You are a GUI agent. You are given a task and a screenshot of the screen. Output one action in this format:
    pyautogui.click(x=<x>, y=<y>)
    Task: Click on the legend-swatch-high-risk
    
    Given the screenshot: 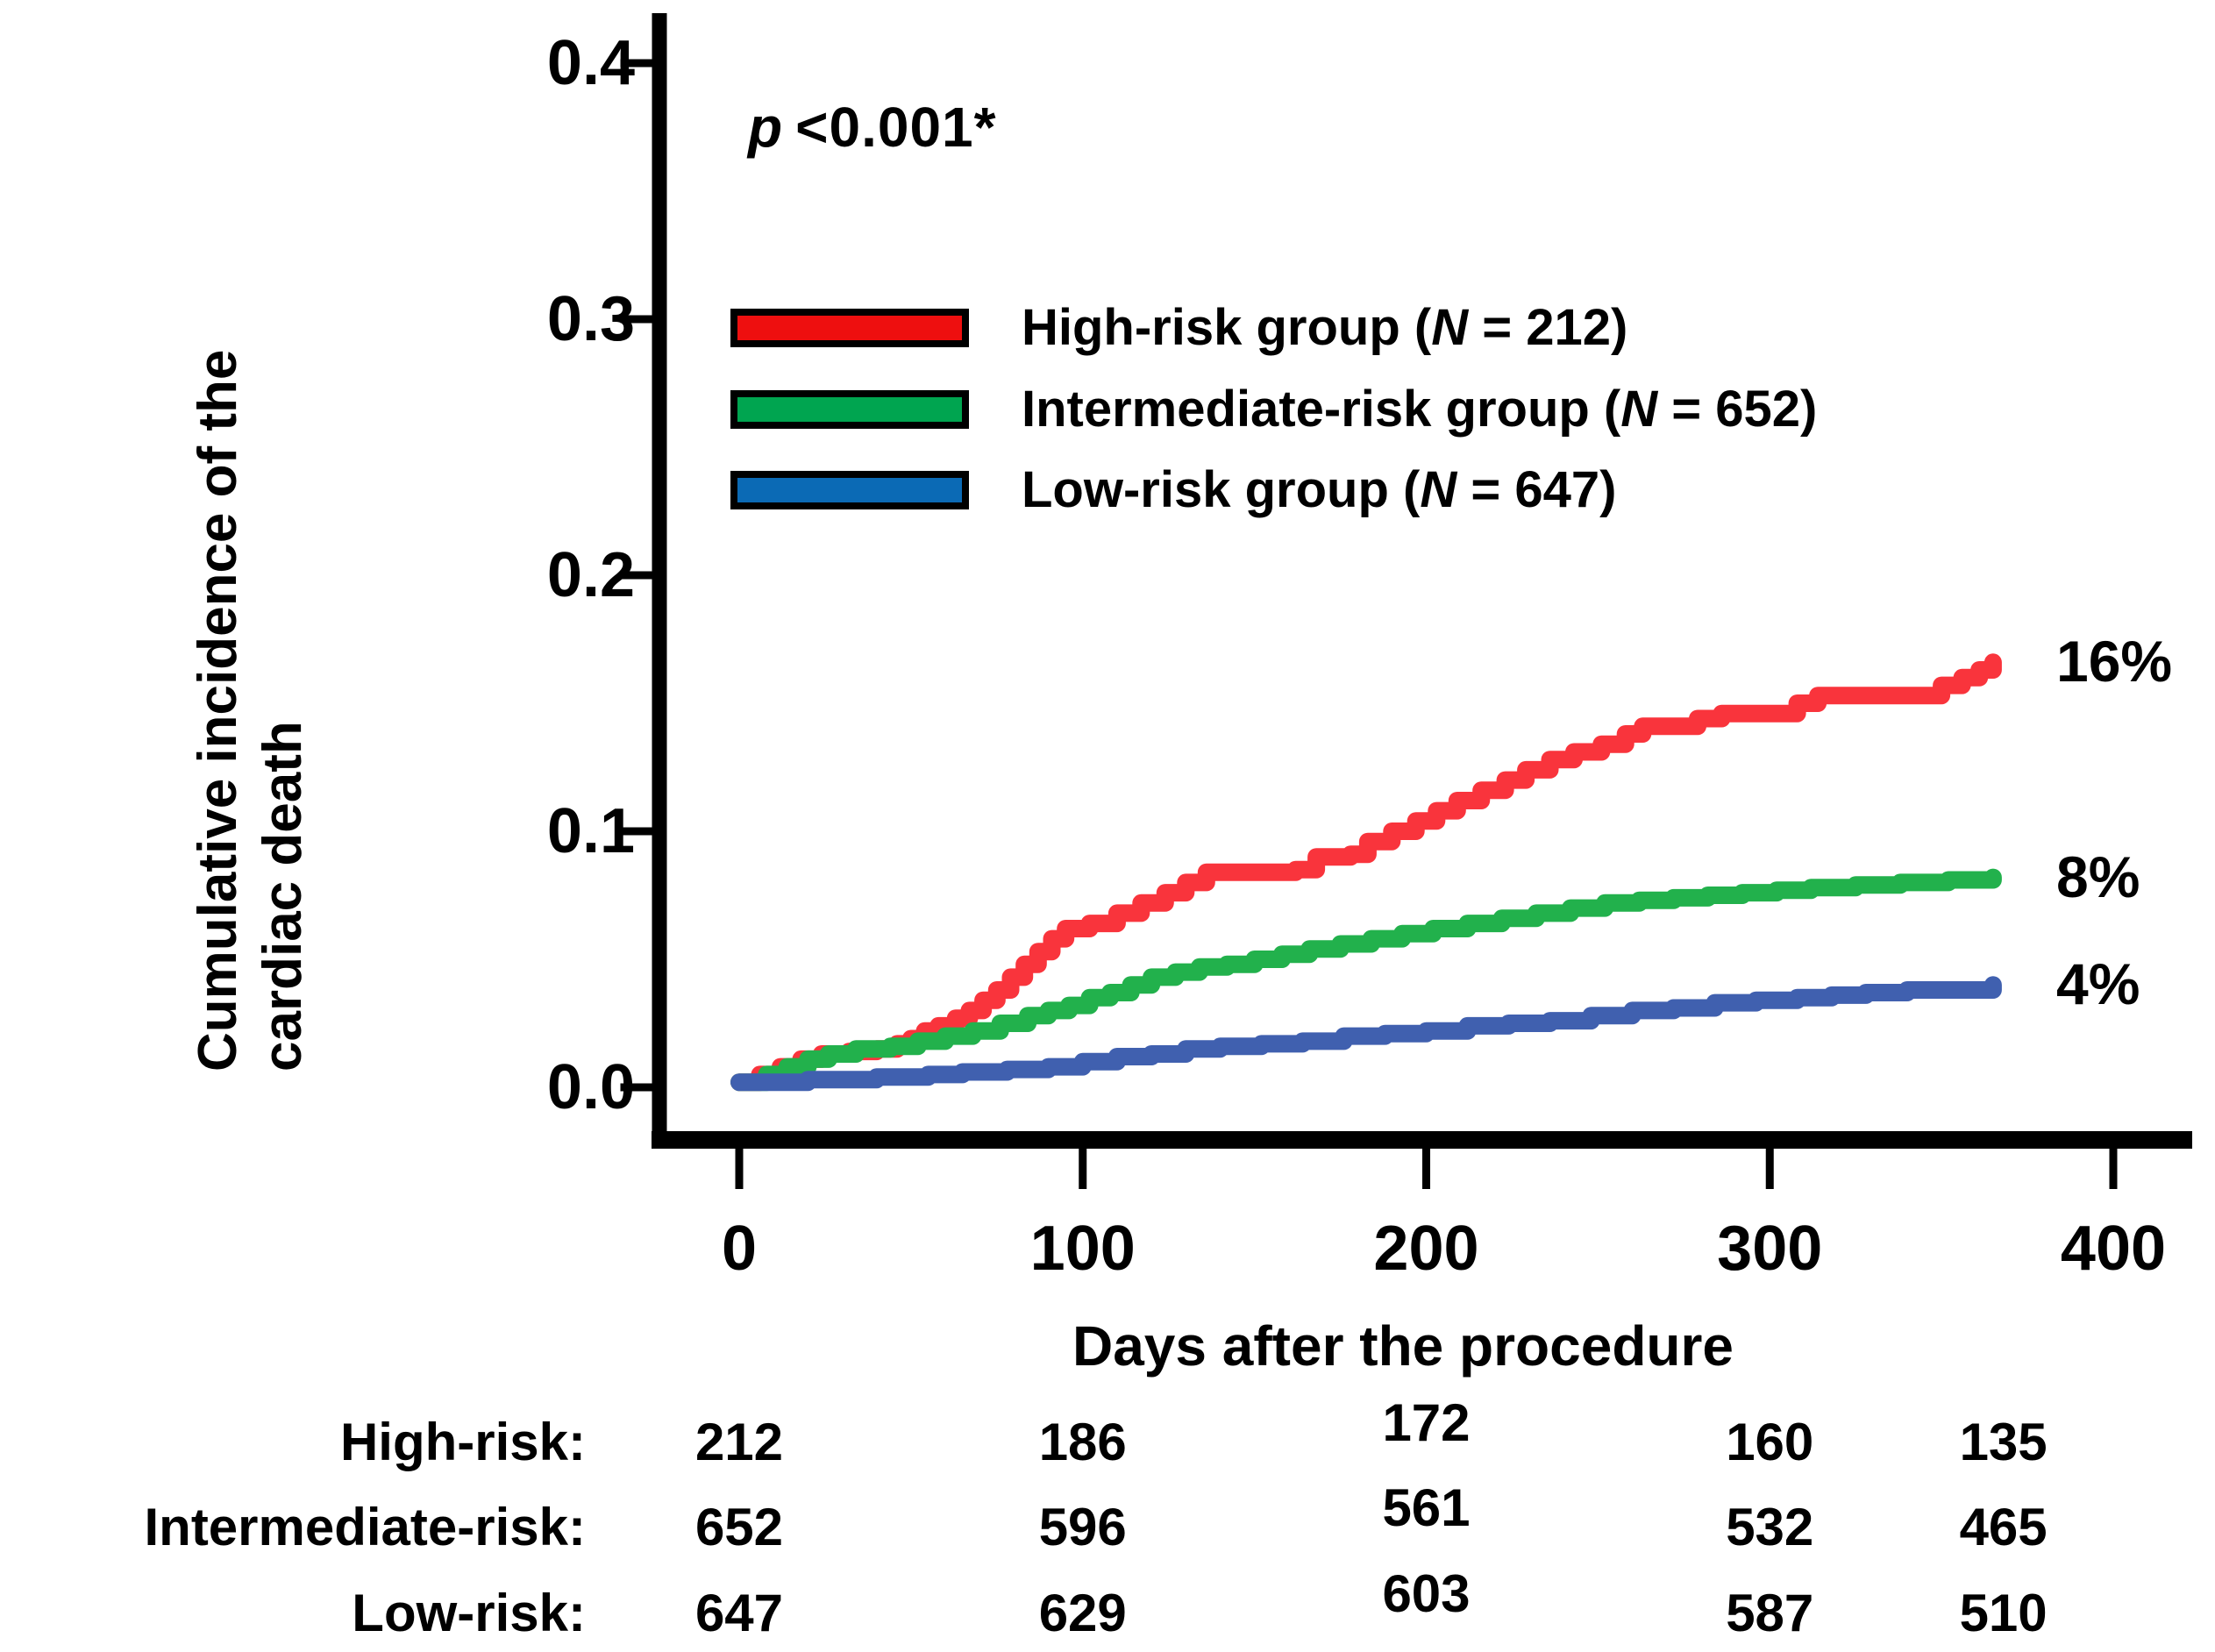 What is the action you would take?
    pyautogui.click(x=849, y=328)
    